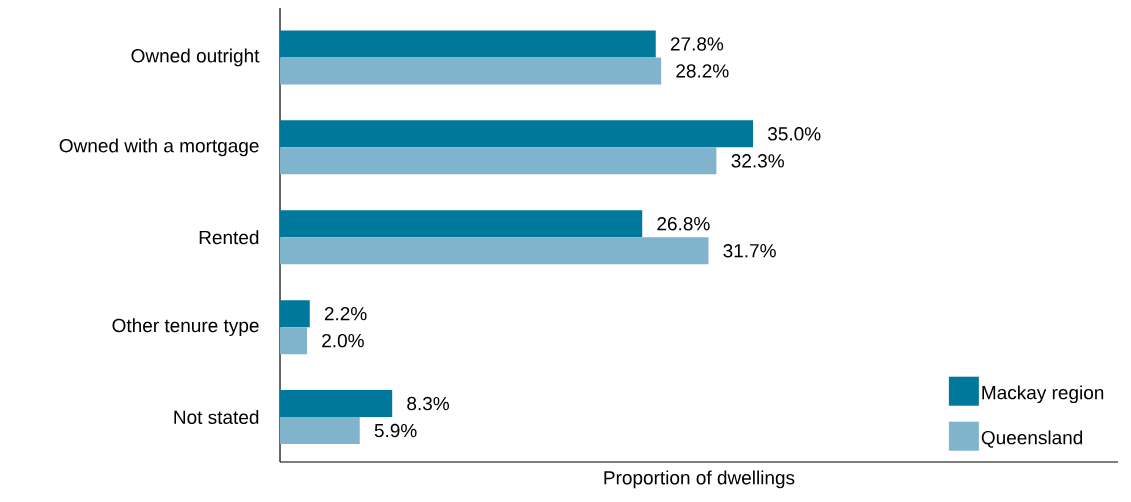  Describe the element at coordinates (395, 430) in the screenshot. I see `data-label: 5.9%` at that location.